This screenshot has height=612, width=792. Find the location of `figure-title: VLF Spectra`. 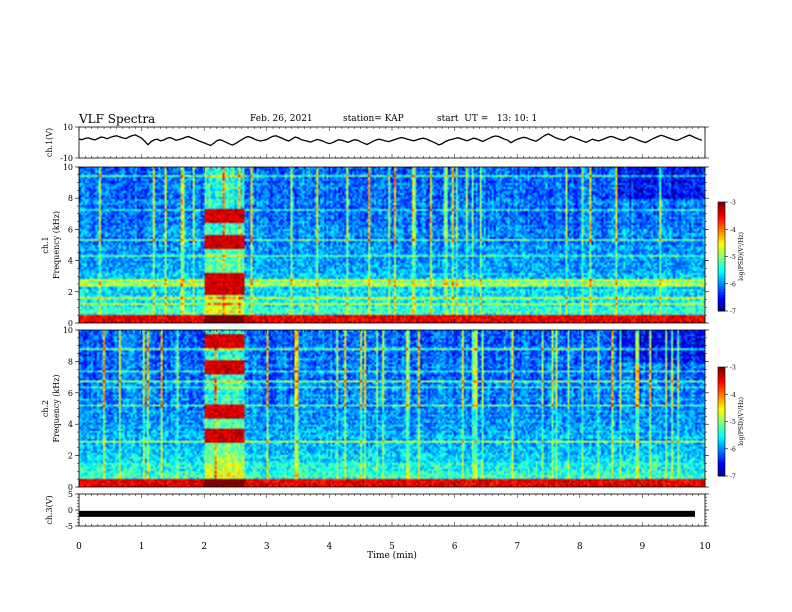

figure-title: VLF Spectra is located at coordinates (117, 119).